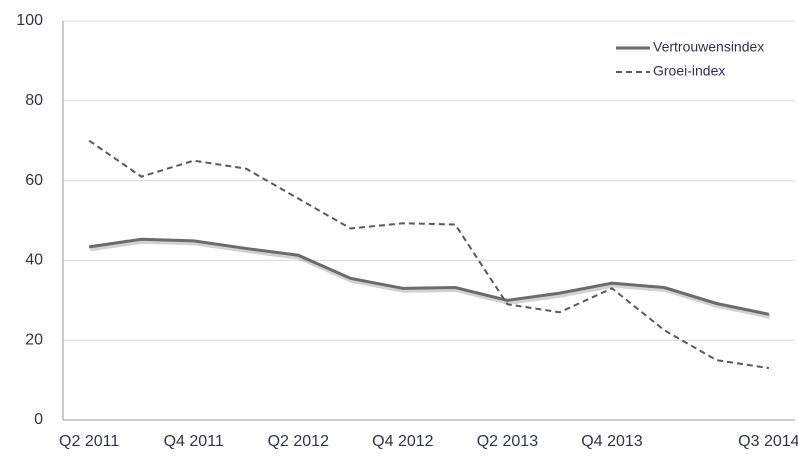  What do you see at coordinates (768, 441) in the screenshot?
I see `x-tick-label: Q3 2014` at bounding box center [768, 441].